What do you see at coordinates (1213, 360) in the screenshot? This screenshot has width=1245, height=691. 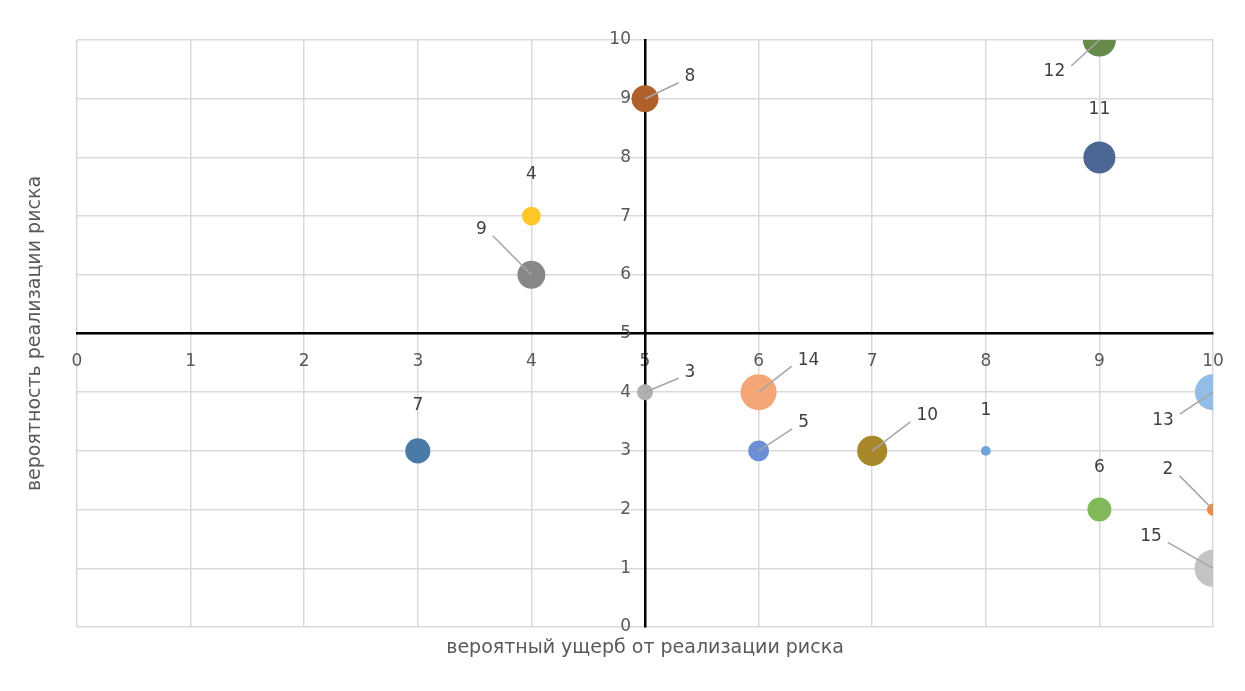 I see `x-tick-label: 10` at bounding box center [1213, 360].